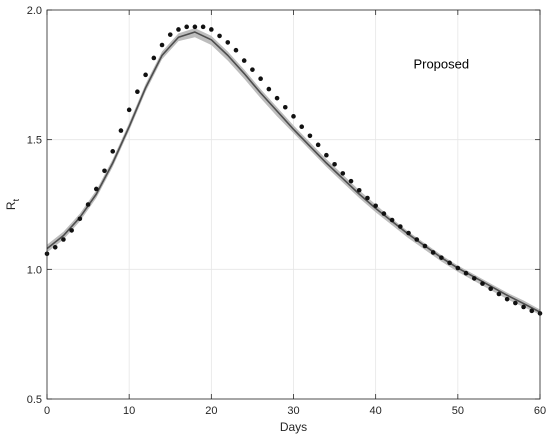  I want to click on proposed-annotation: Proposed, so click(441, 63).